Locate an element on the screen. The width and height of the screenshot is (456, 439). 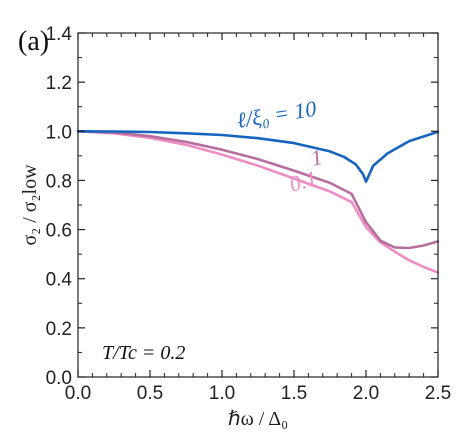
series-label-l-over-xi-10: ℓ/ξ₀ = 10 is located at coordinates (276, 114).